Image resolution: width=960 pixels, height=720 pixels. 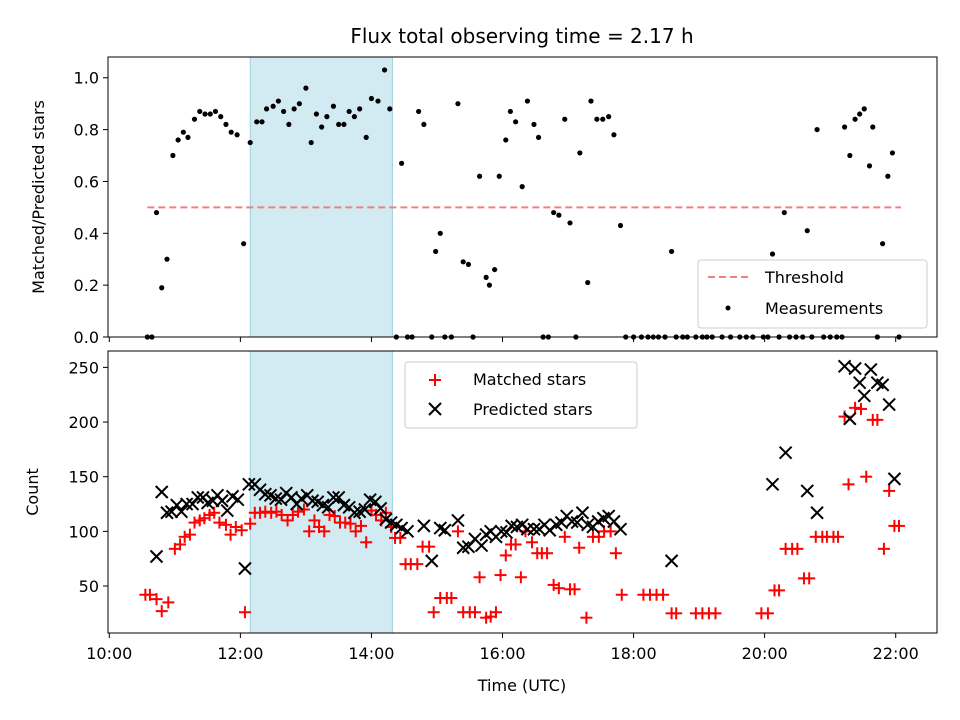 I want to click on legend-matched-swatch, so click(x=435, y=380).